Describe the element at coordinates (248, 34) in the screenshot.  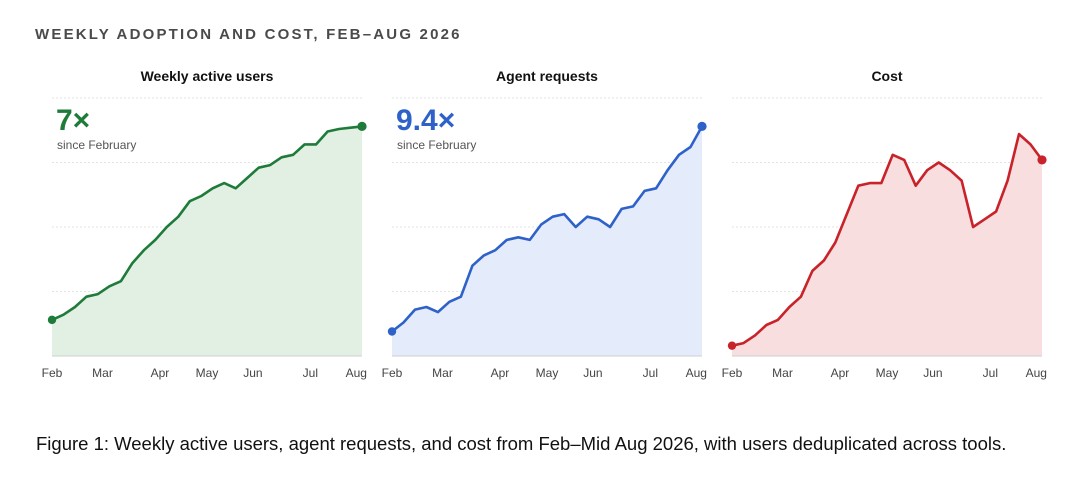
I see `chart-main-title: WEEKLY ADOPTION AND COST, FEB–AUG 2026` at that location.